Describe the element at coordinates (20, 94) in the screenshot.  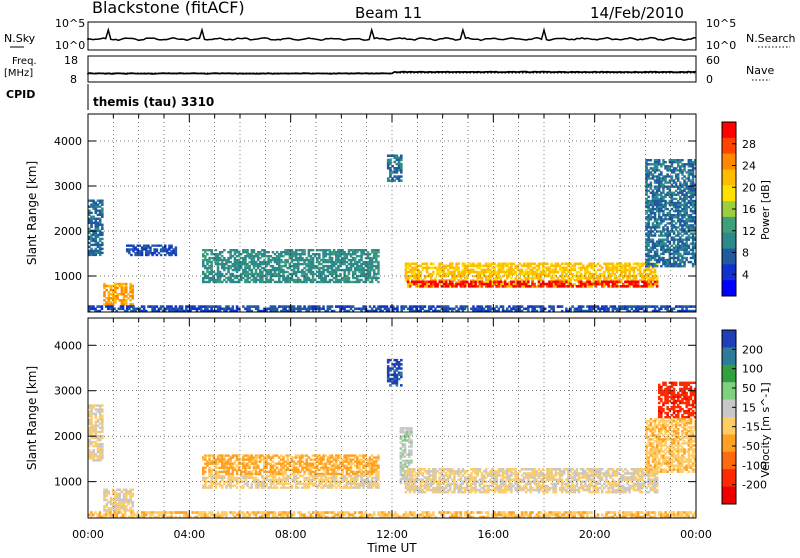
I see `cpid-label: CPID` at that location.